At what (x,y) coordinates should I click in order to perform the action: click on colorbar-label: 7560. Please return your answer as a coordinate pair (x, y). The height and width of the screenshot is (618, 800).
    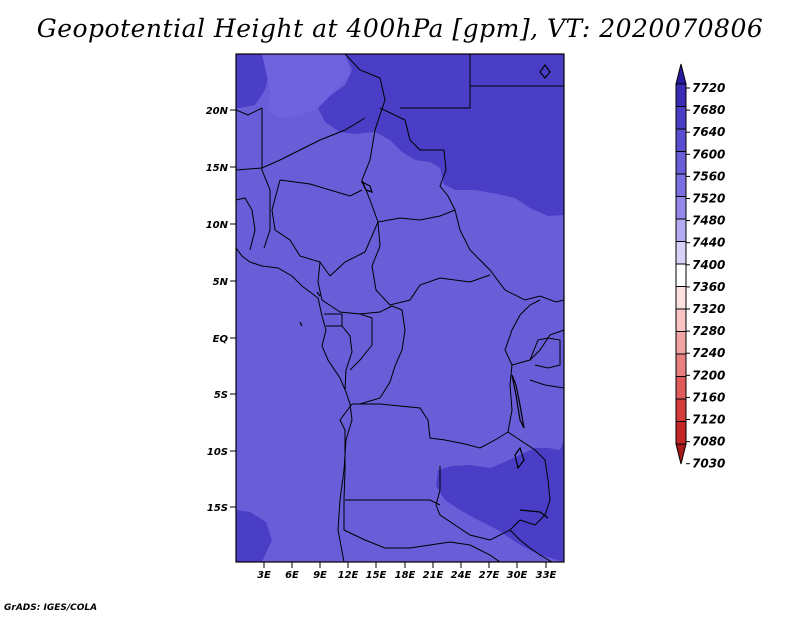
    Looking at the image, I should click on (708, 176).